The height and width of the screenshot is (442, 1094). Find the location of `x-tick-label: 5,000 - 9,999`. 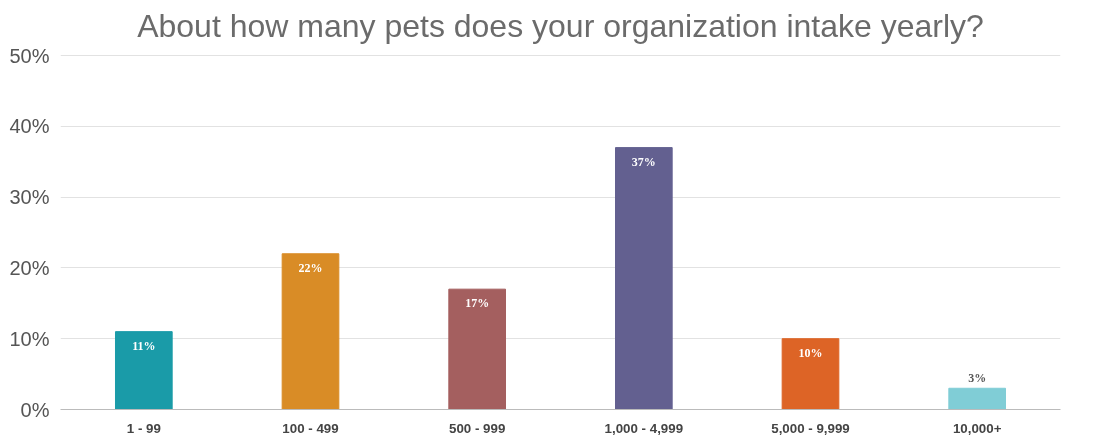

x-tick-label: 5,000 - 9,999 is located at coordinates (810, 428).